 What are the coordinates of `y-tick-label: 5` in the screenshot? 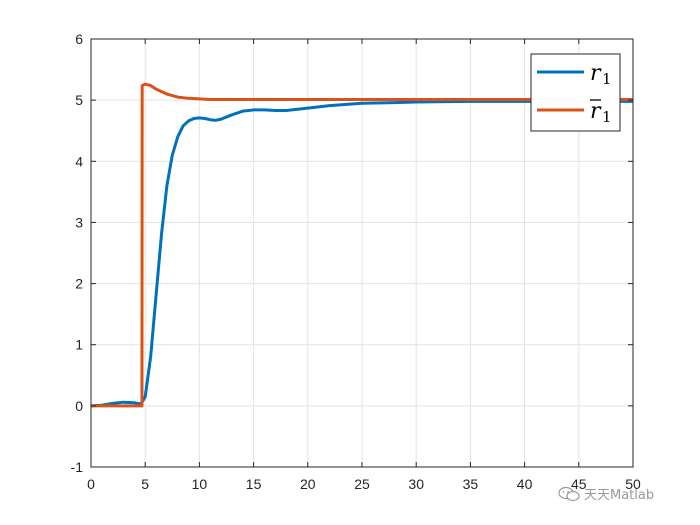 It's located at (79, 100).